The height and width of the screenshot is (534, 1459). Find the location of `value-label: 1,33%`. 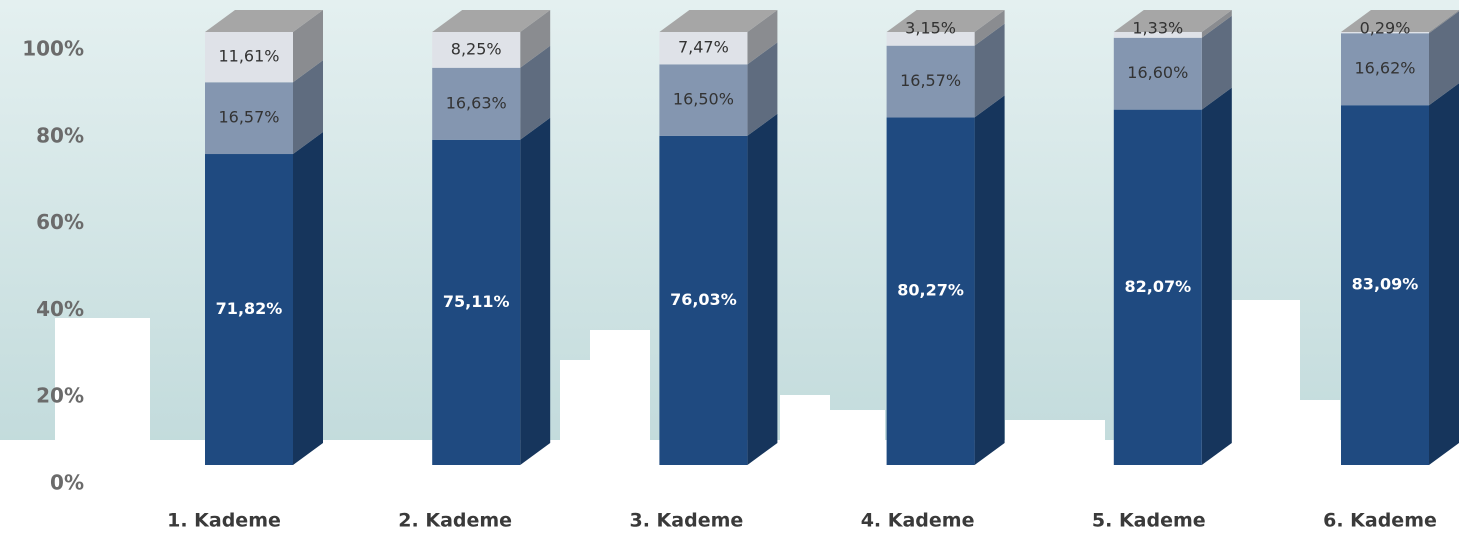

value-label: 1,33% is located at coordinates (1157, 28).